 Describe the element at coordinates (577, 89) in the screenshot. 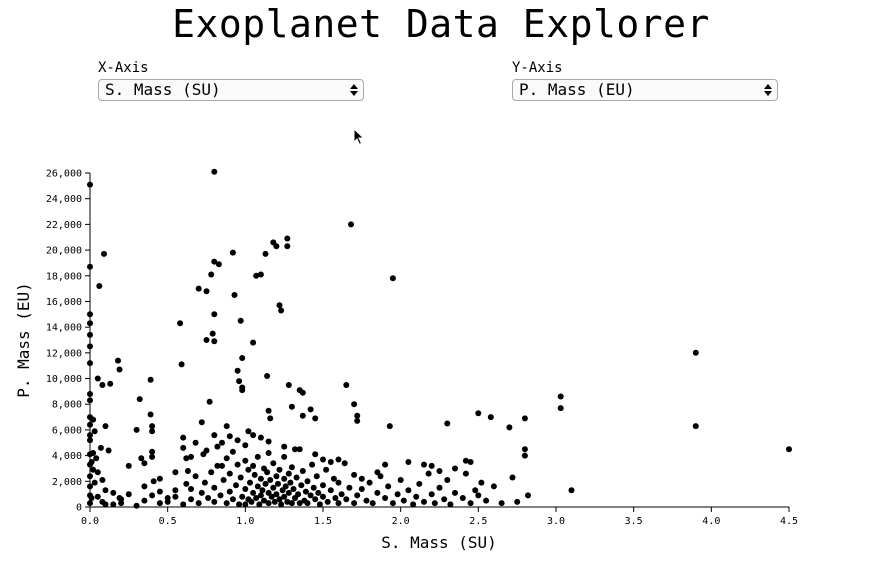

I see `y-axis-selected-value: P. Mass (EU)` at that location.